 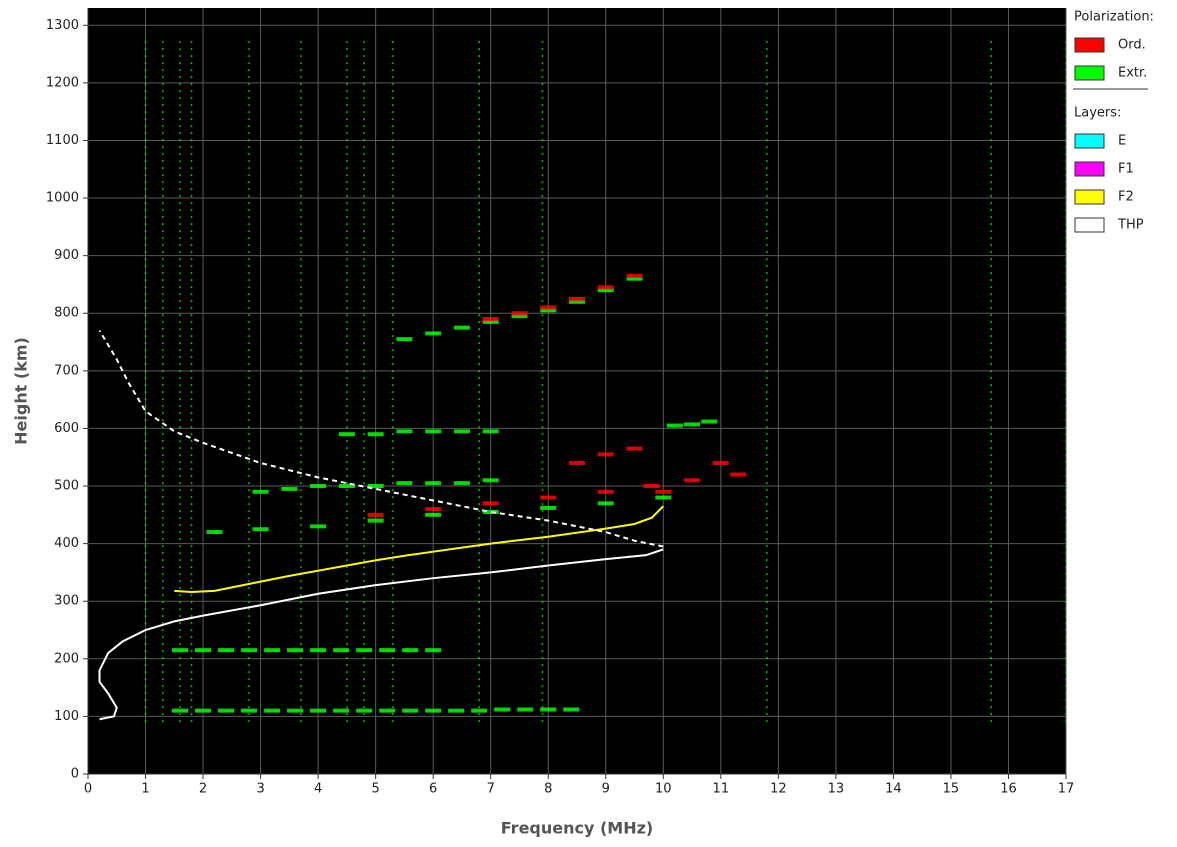 What do you see at coordinates (62, 82) in the screenshot?
I see `y-tick-label: 1200` at bounding box center [62, 82].